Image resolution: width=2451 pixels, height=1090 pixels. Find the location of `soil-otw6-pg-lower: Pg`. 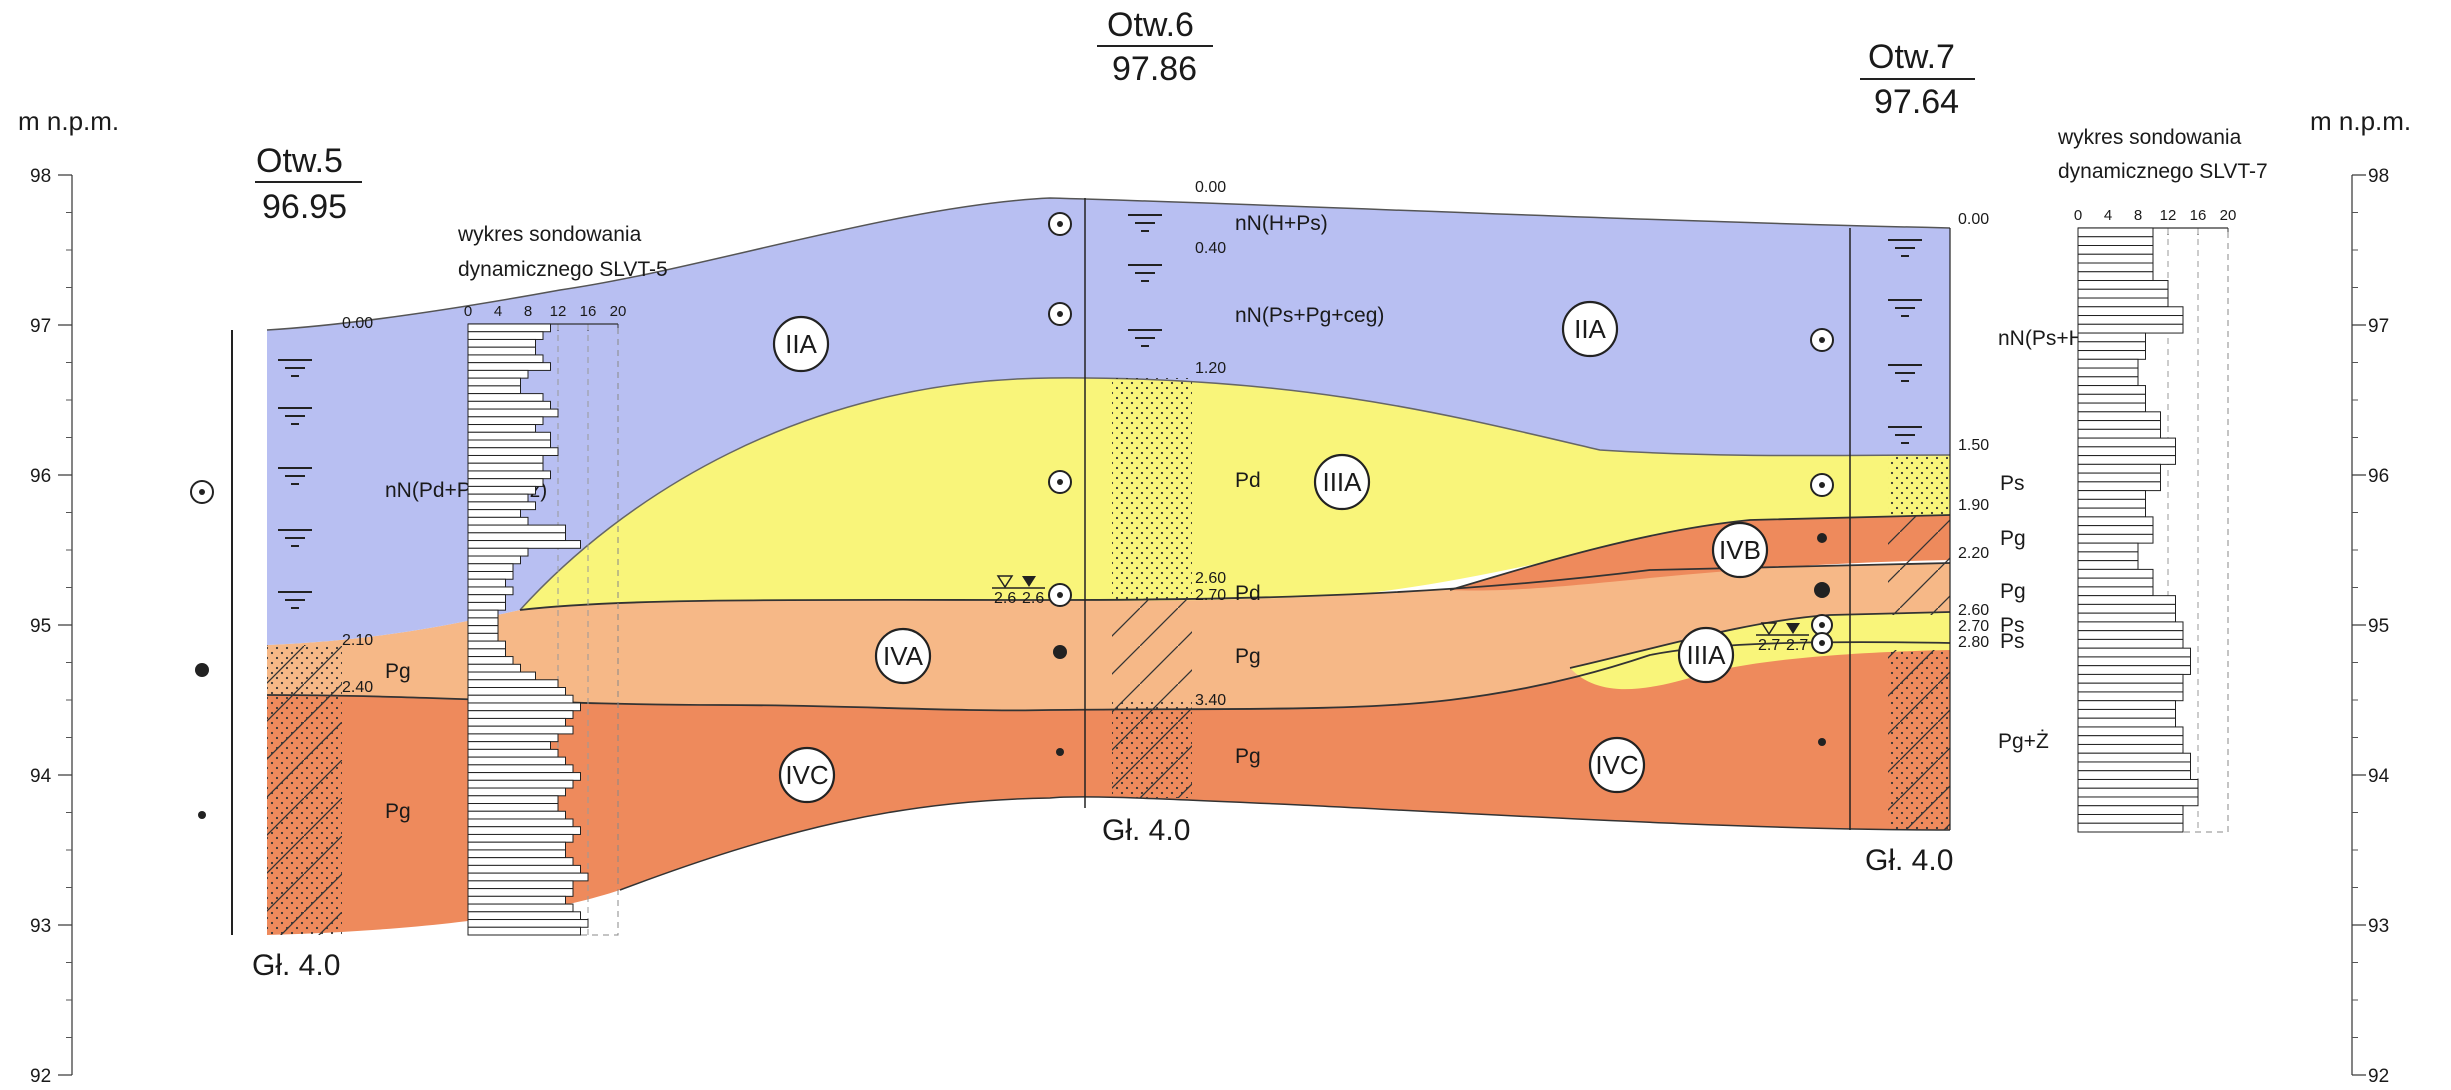

soil-otw6-pg-lower: Pg is located at coordinates (1248, 756).